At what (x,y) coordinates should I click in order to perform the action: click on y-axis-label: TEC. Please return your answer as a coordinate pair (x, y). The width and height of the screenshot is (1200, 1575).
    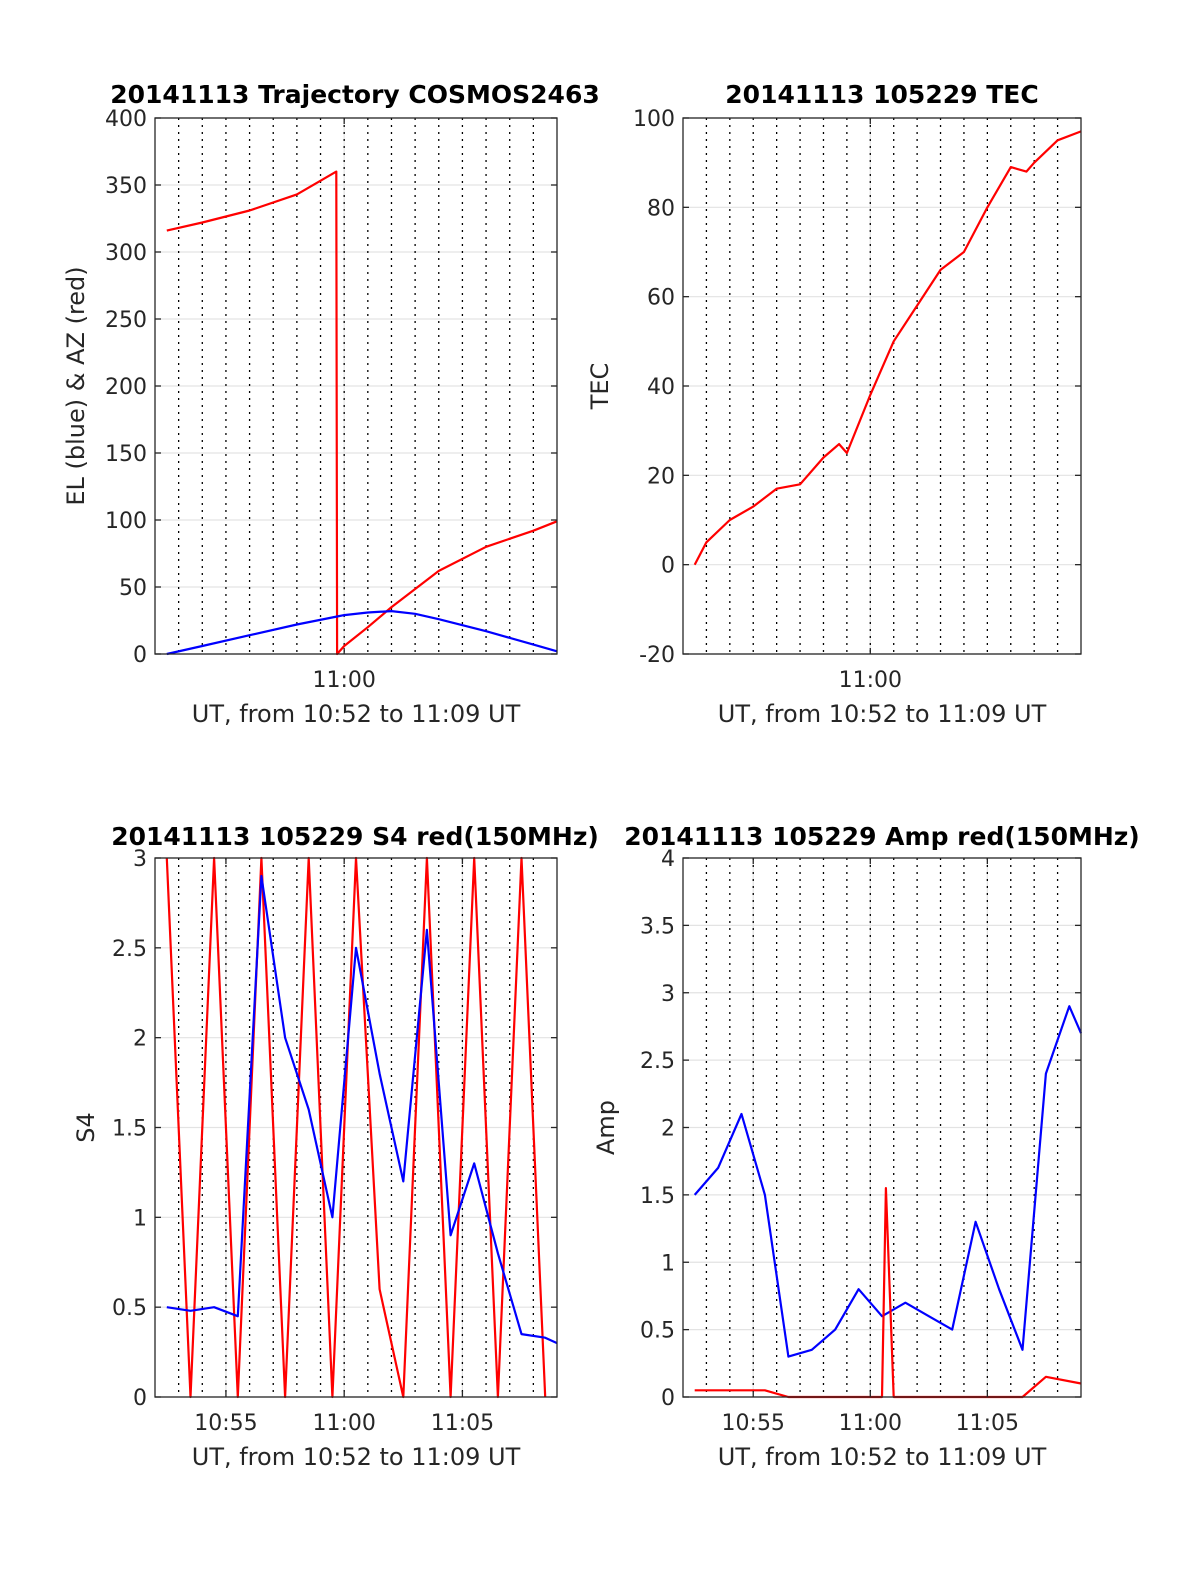
    Looking at the image, I should click on (600, 387).